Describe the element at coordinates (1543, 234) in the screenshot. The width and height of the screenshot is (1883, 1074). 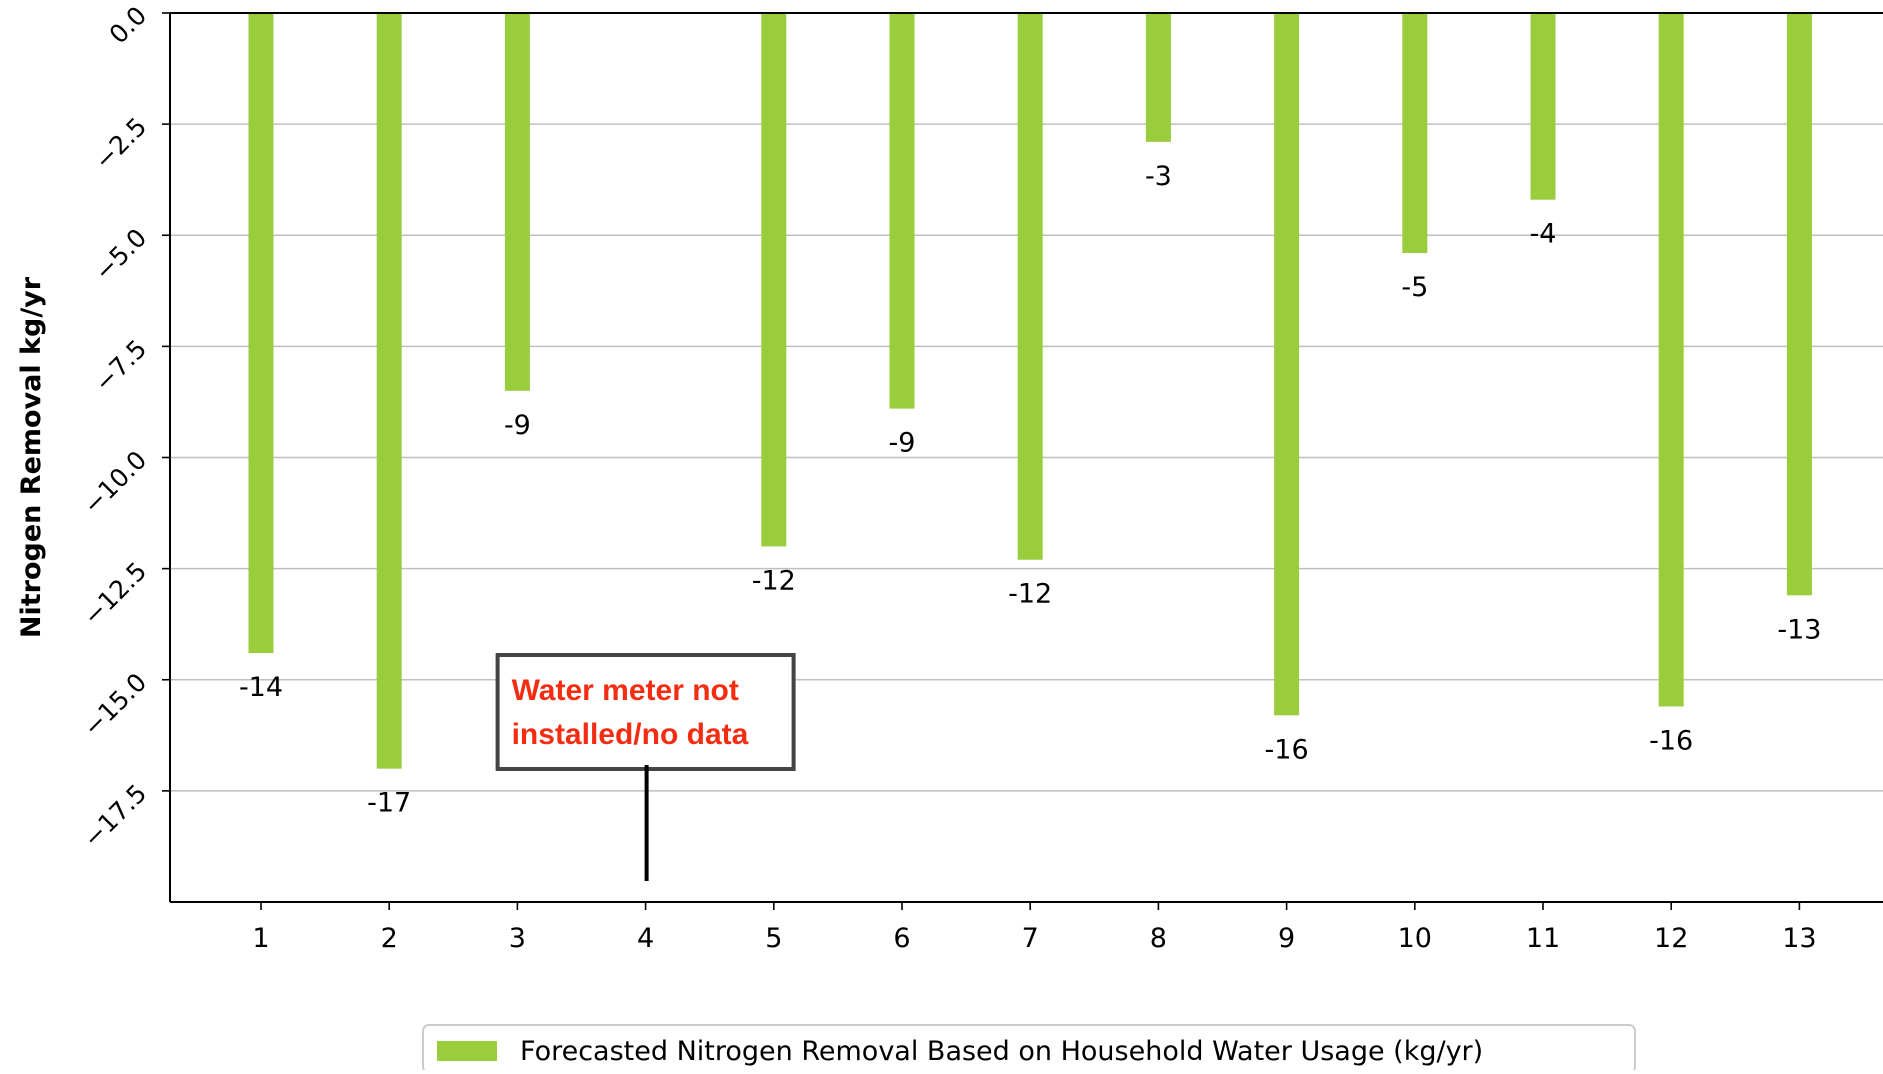
I see `data-label: -4` at that location.